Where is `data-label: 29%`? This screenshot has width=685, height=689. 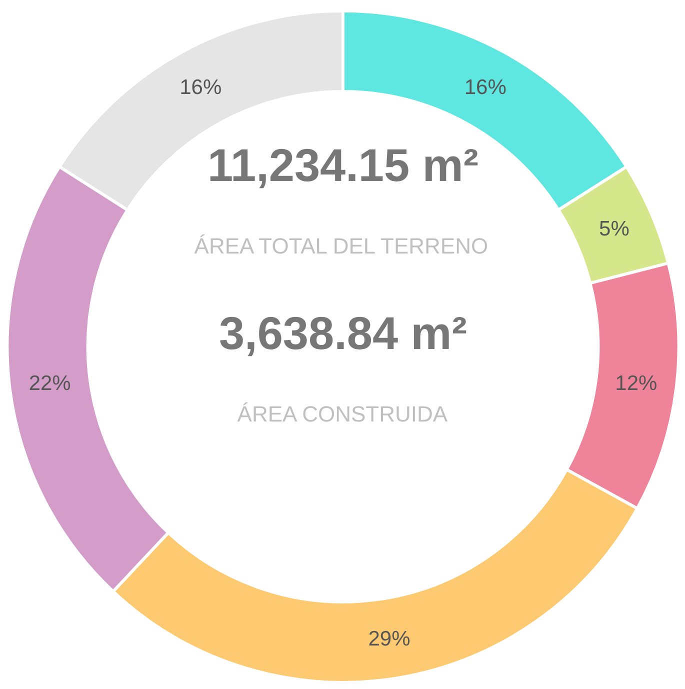
data-label: 29% is located at coordinates (389, 638).